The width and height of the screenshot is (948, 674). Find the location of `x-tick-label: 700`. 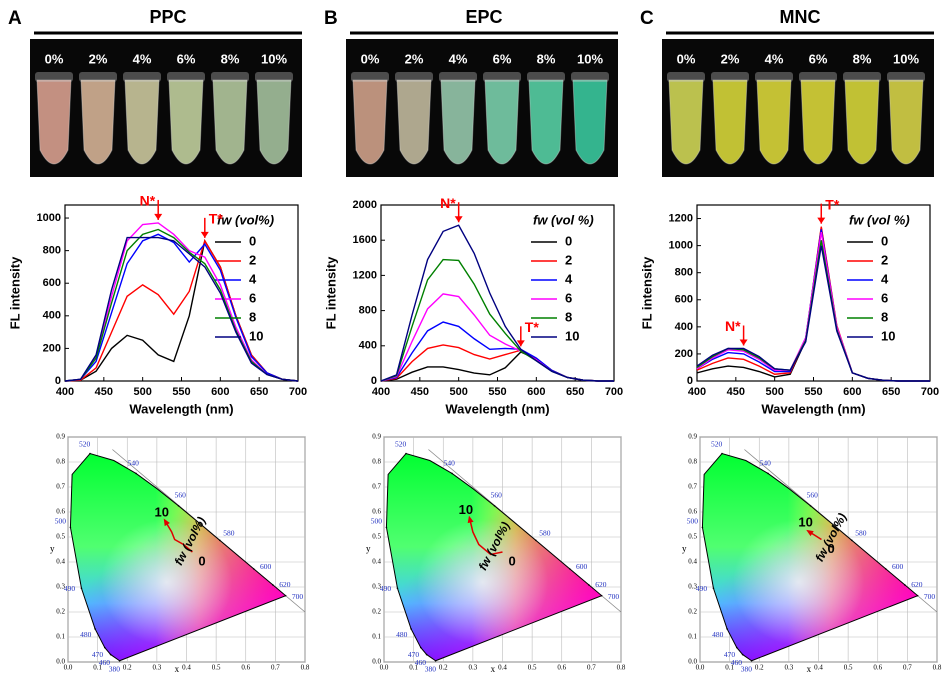

x-tick-label: 700 is located at coordinates (614, 392).